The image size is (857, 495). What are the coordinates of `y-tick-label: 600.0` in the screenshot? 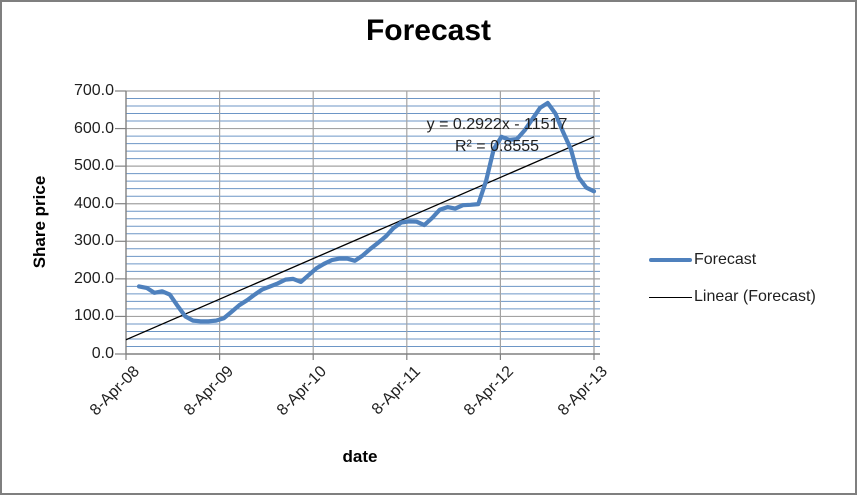 It's located at (93, 128).